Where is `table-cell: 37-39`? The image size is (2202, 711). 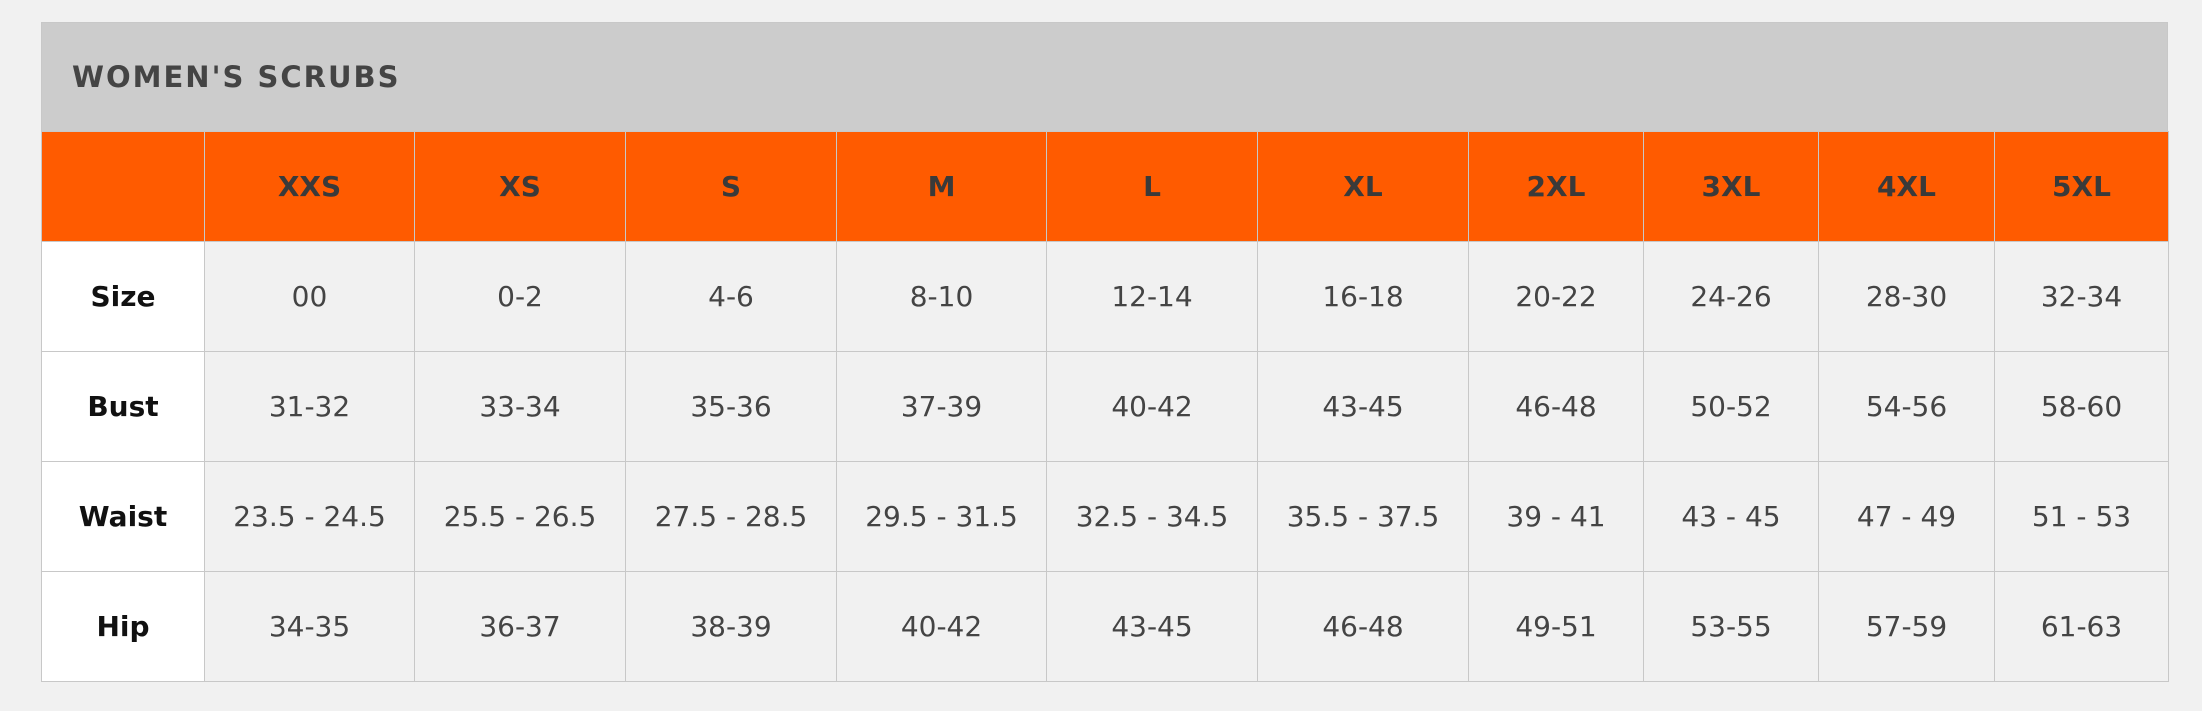
table-cell: 37-39 is located at coordinates (941, 406).